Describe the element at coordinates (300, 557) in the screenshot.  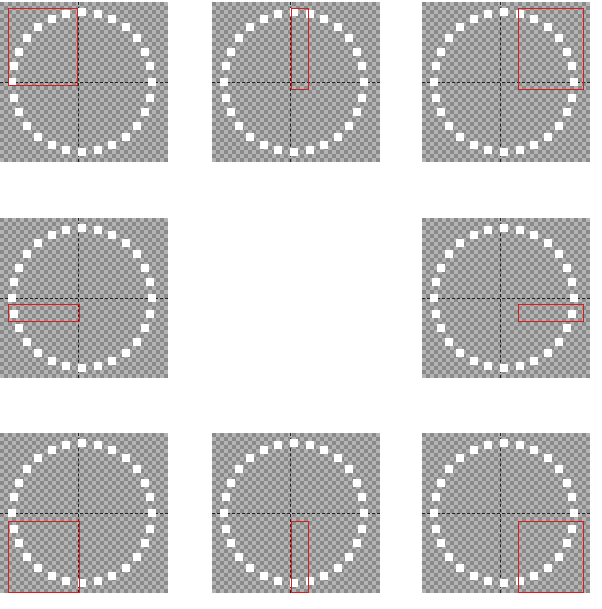
I see `selection-rect-bottom-center` at that location.